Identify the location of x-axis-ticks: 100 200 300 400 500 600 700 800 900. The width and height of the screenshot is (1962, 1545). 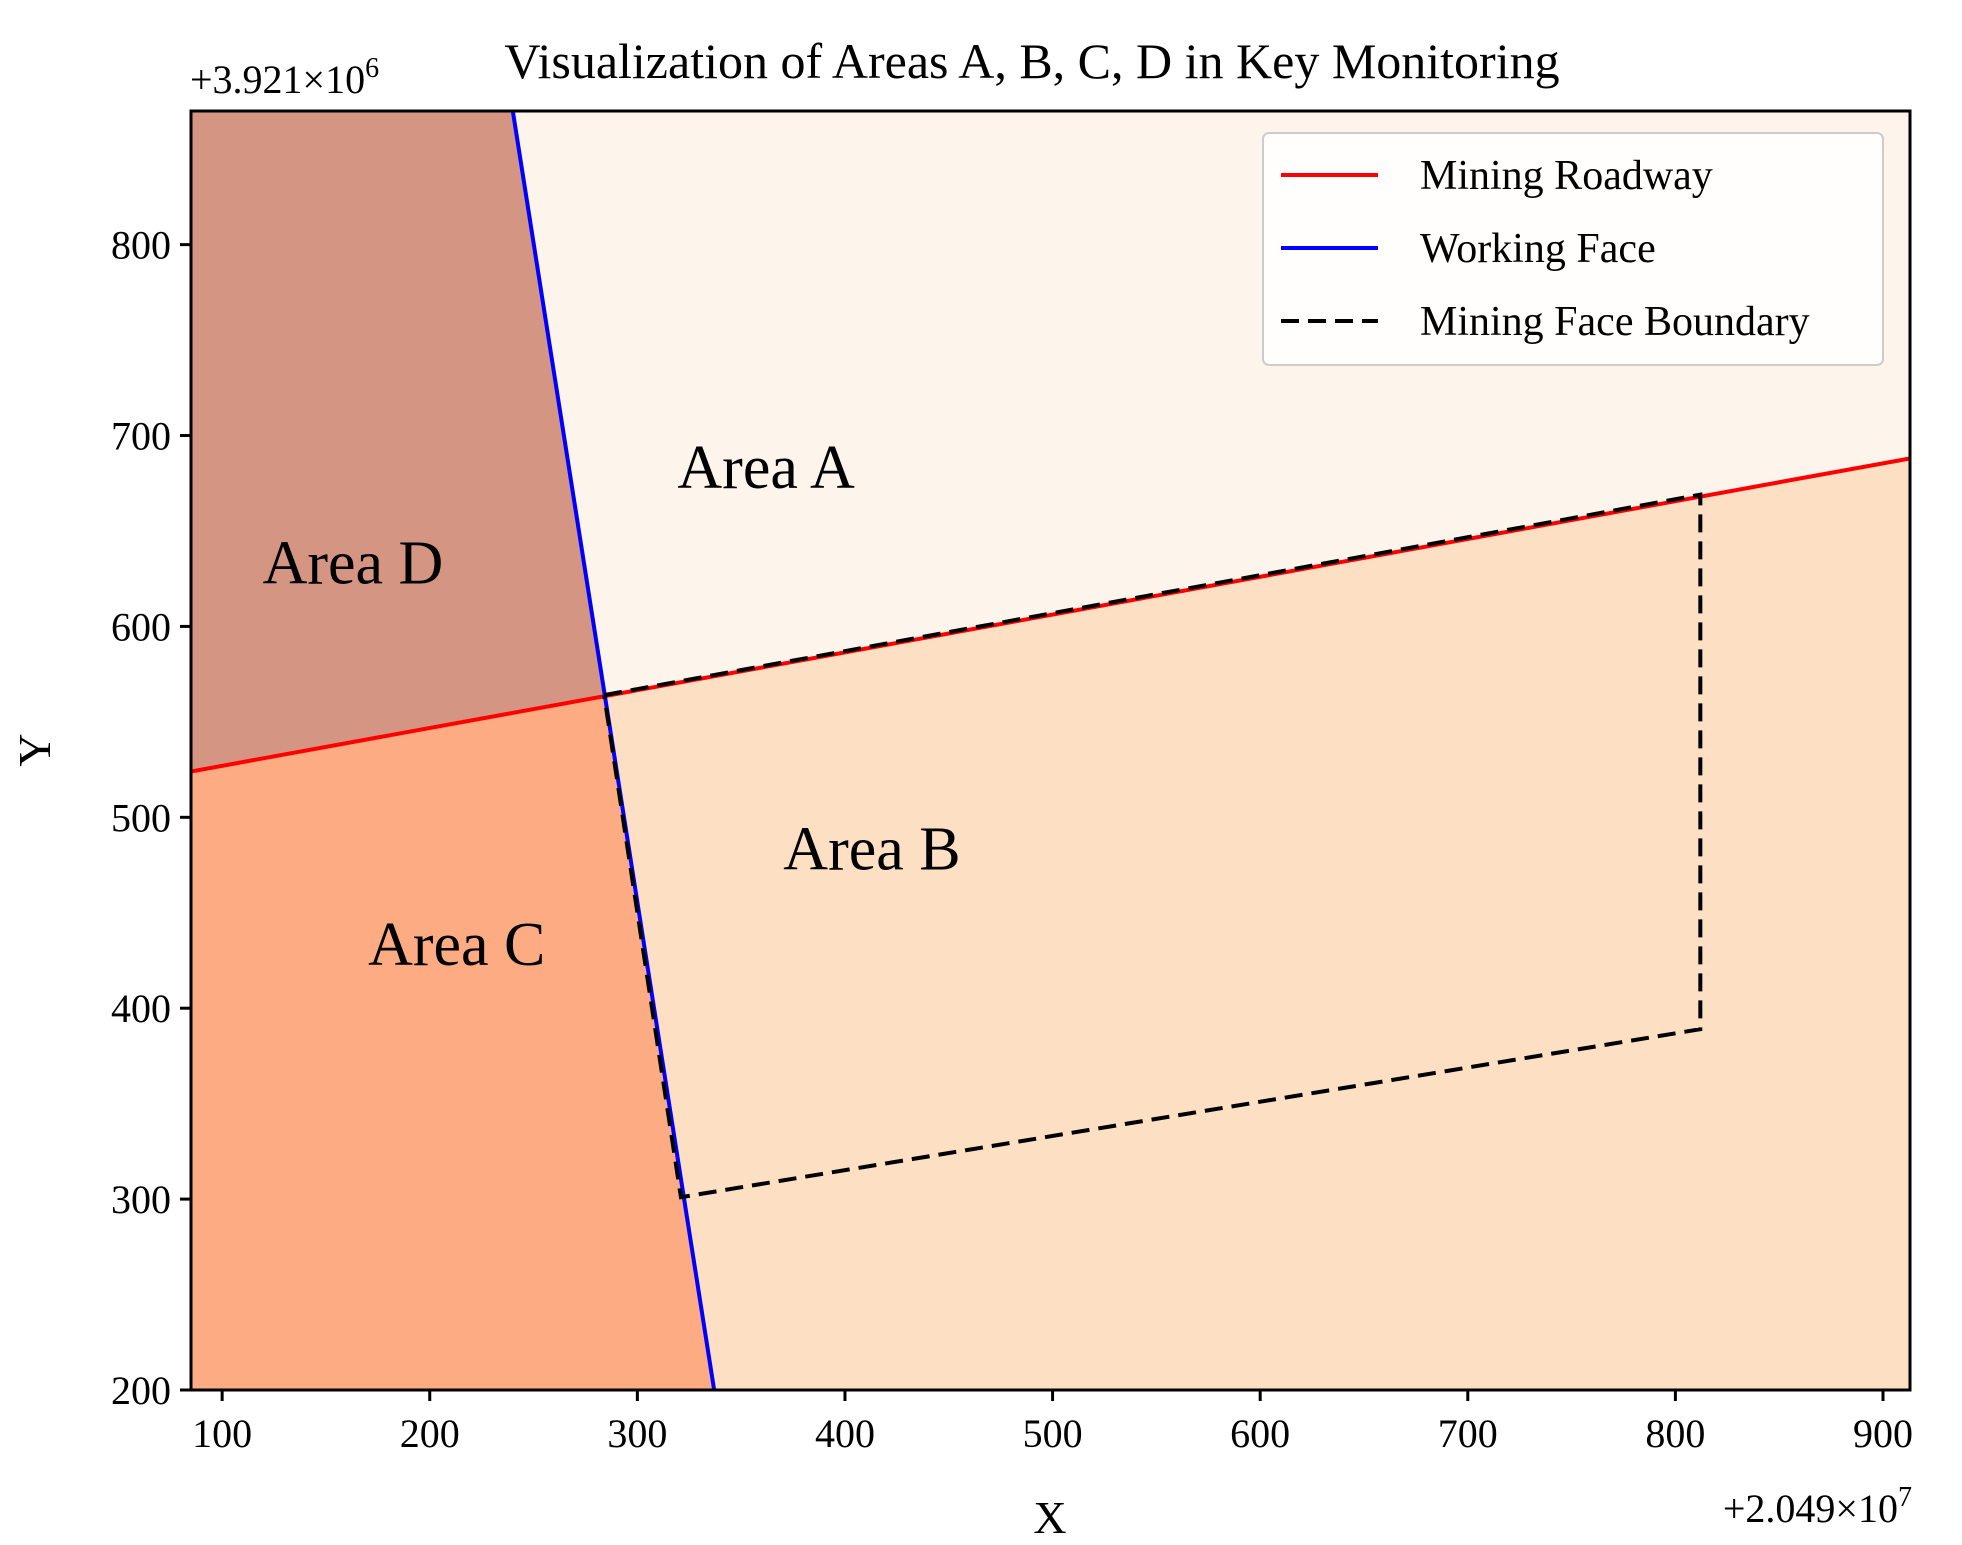
(1052, 1423).